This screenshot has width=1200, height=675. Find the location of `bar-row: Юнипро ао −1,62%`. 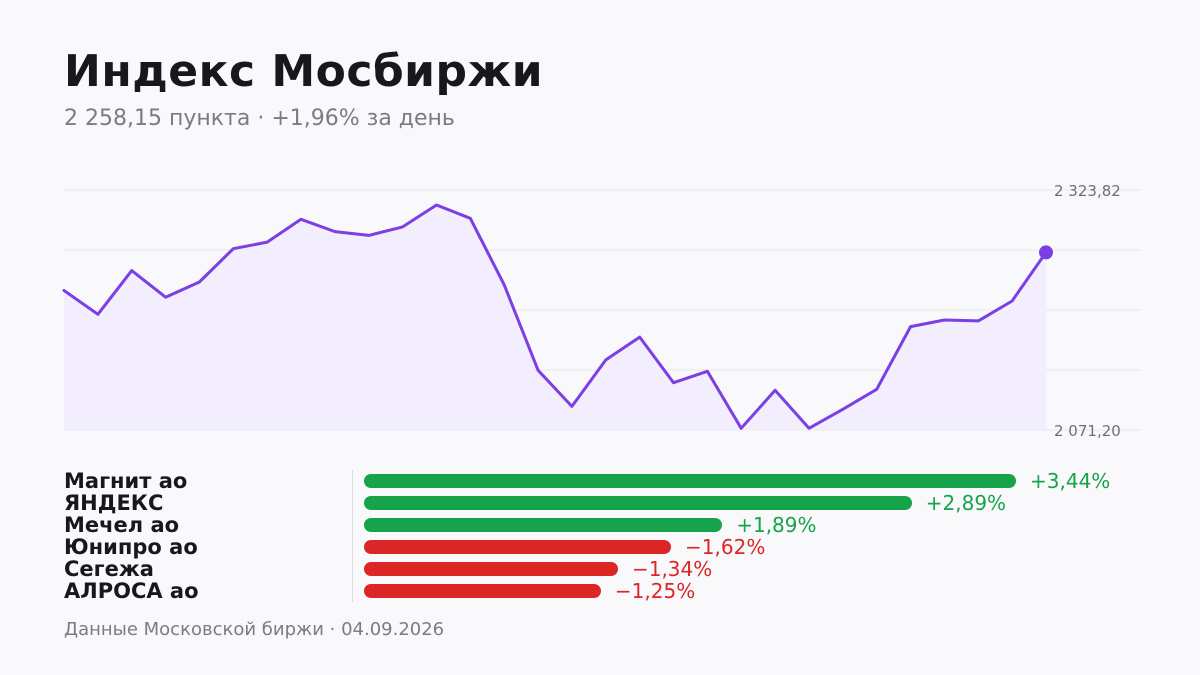

bar-row: Юнипро ао −1,62% is located at coordinates (614, 547).